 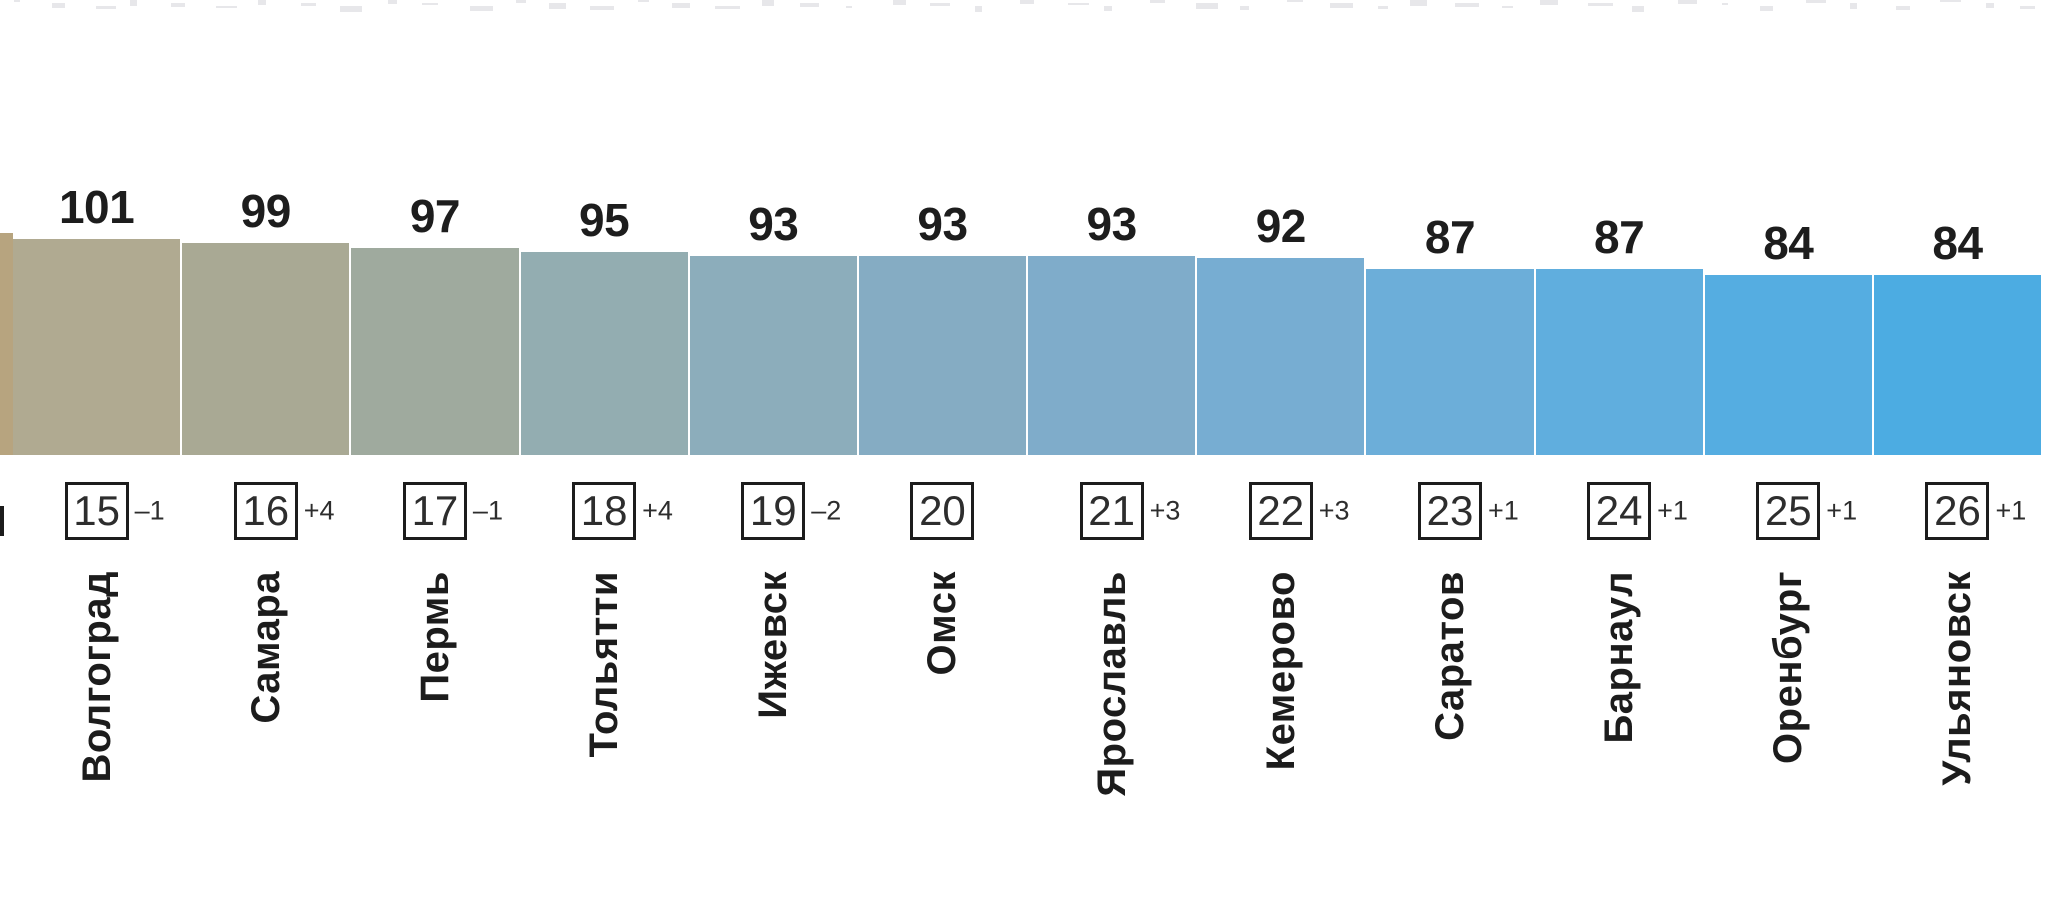 What do you see at coordinates (1281, 226) in the screenshot?
I see `bar-value-label: 92` at bounding box center [1281, 226].